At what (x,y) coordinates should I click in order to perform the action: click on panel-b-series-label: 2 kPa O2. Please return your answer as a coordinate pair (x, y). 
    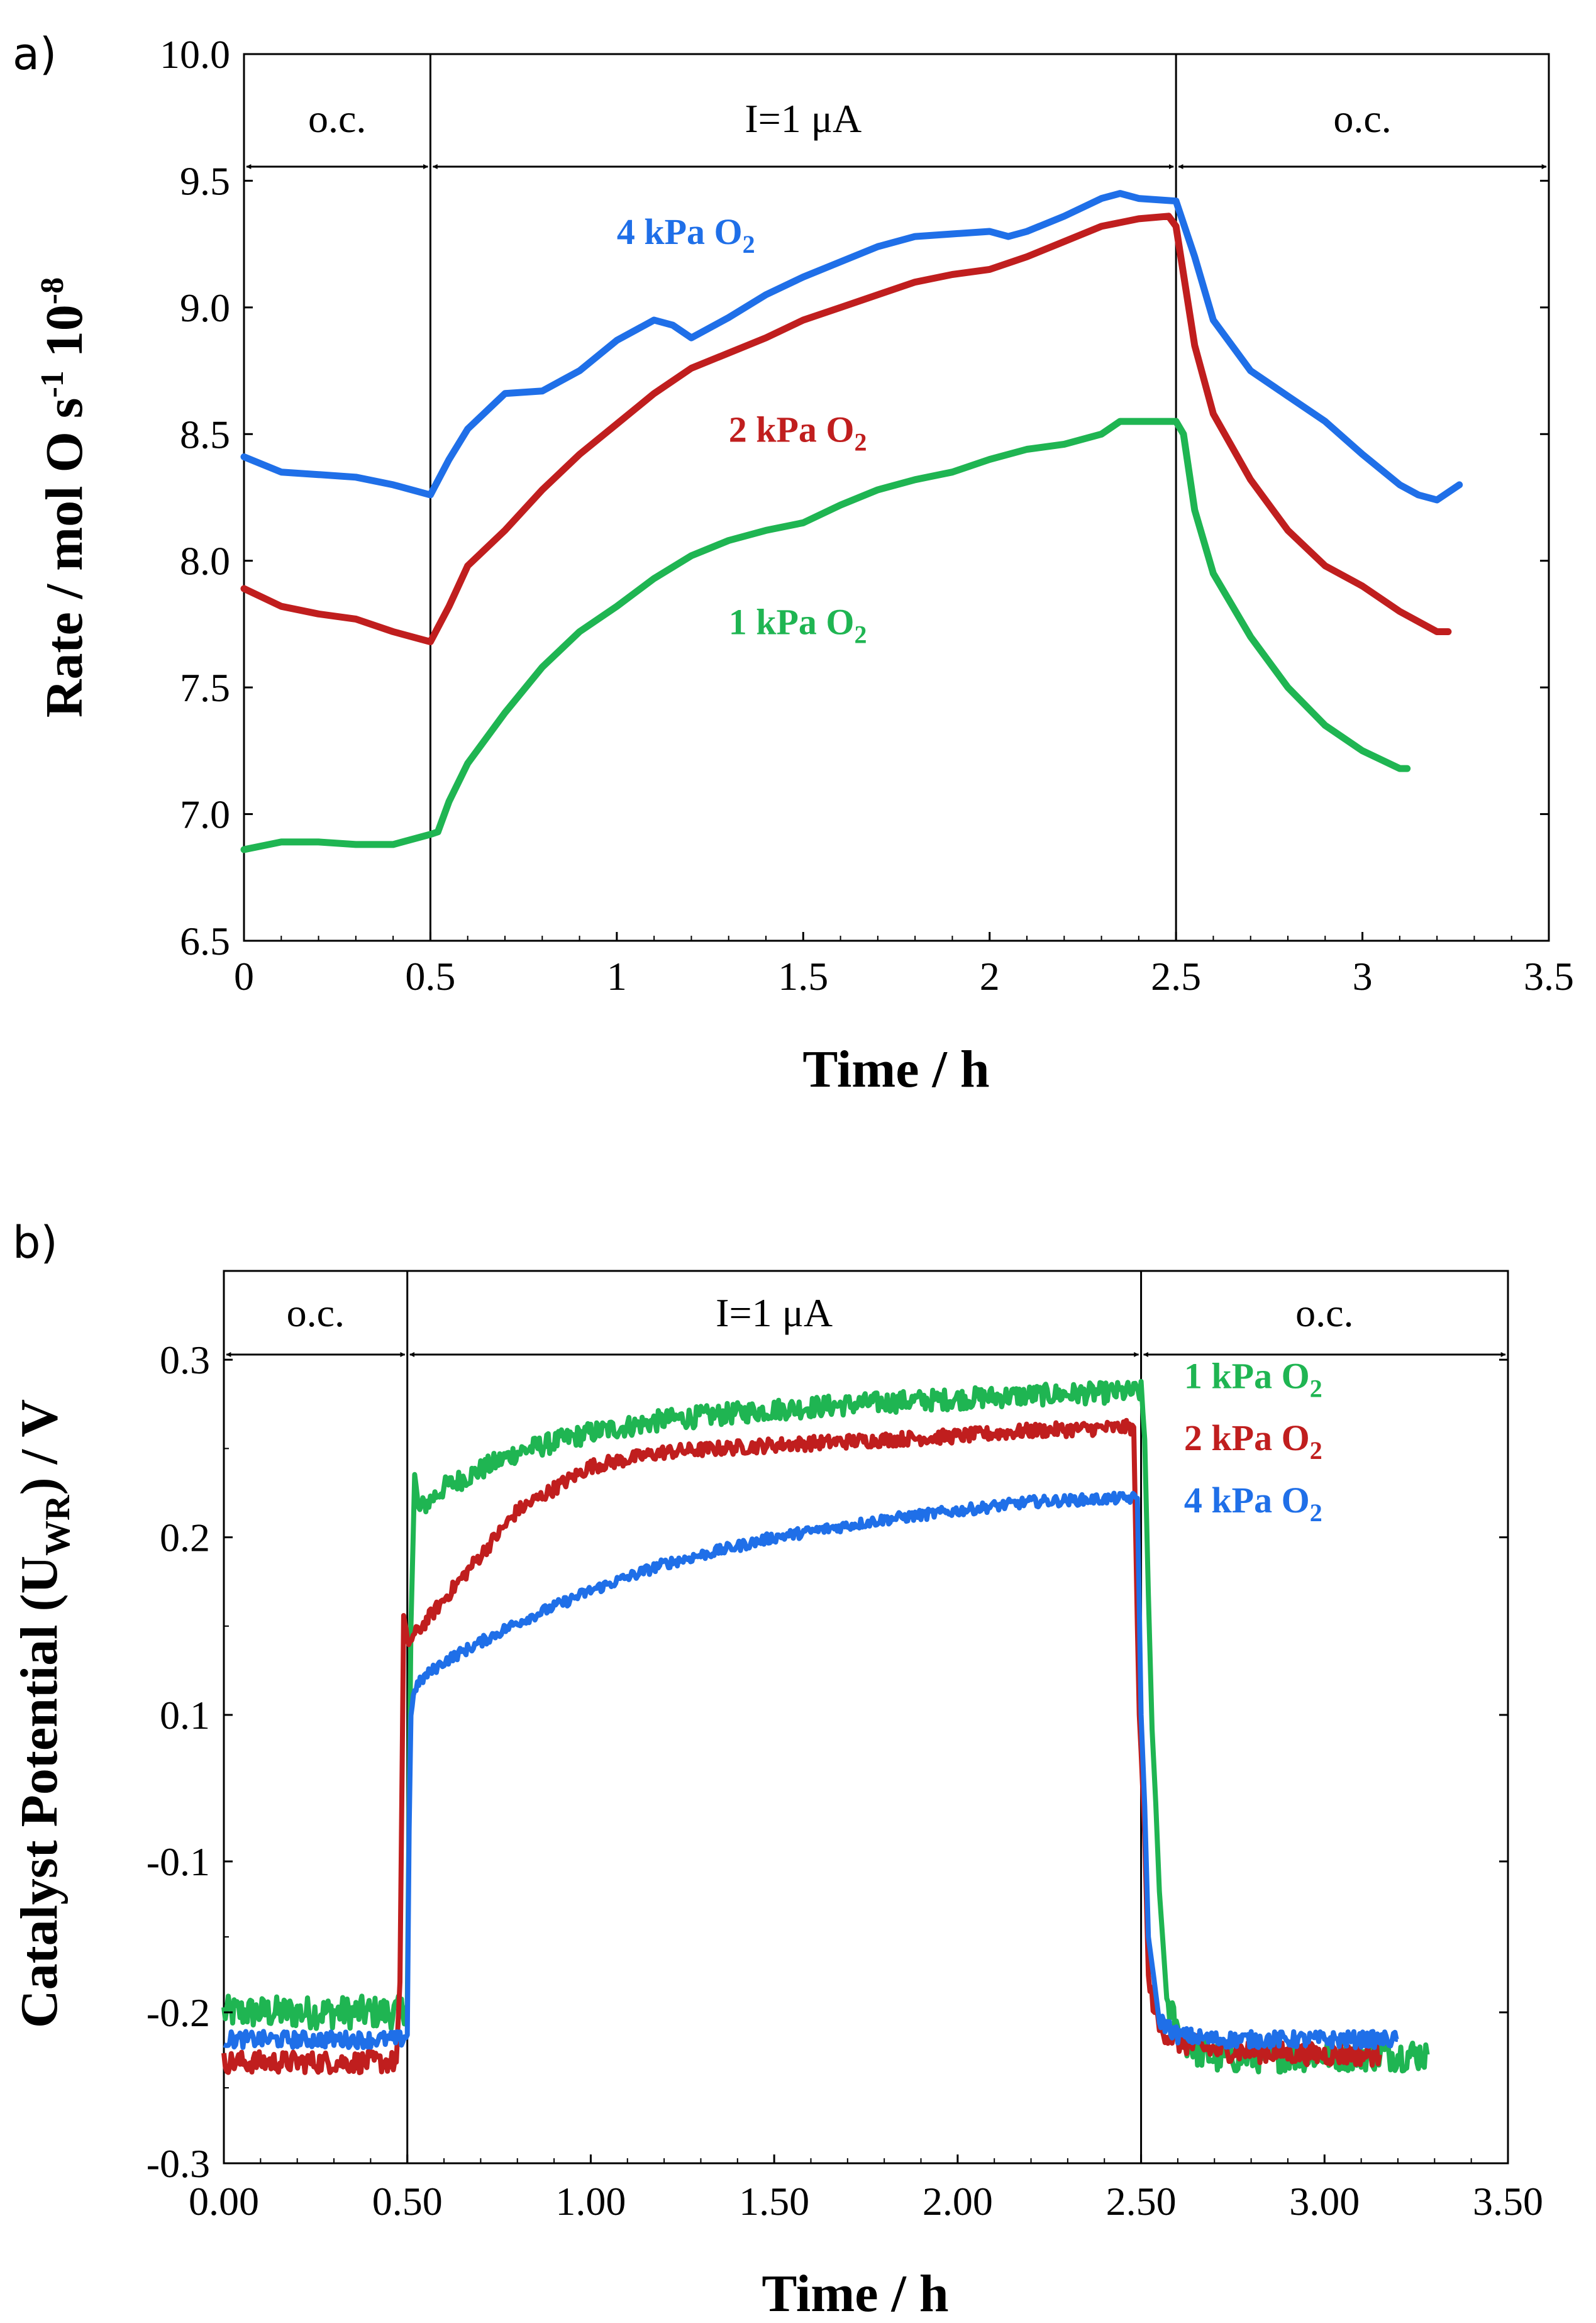
    Looking at the image, I should click on (1253, 1441).